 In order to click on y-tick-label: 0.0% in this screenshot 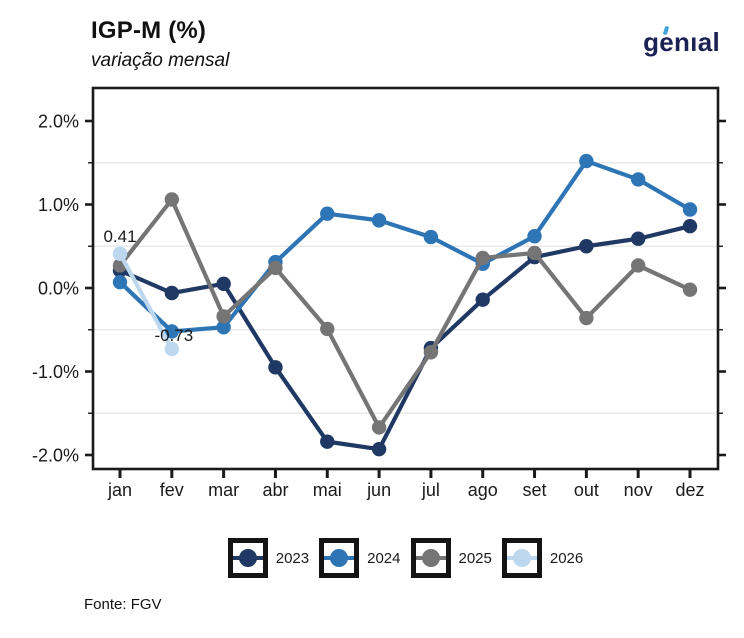, I will do `click(58, 288)`.